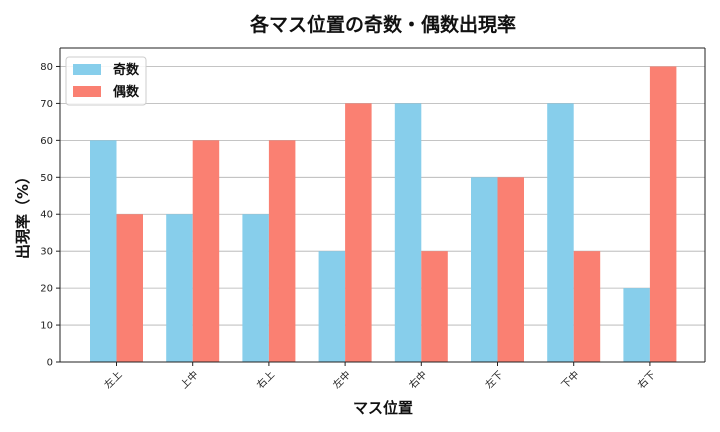  What do you see at coordinates (46, 67) in the screenshot?
I see `y-tick-label: 80` at bounding box center [46, 67].